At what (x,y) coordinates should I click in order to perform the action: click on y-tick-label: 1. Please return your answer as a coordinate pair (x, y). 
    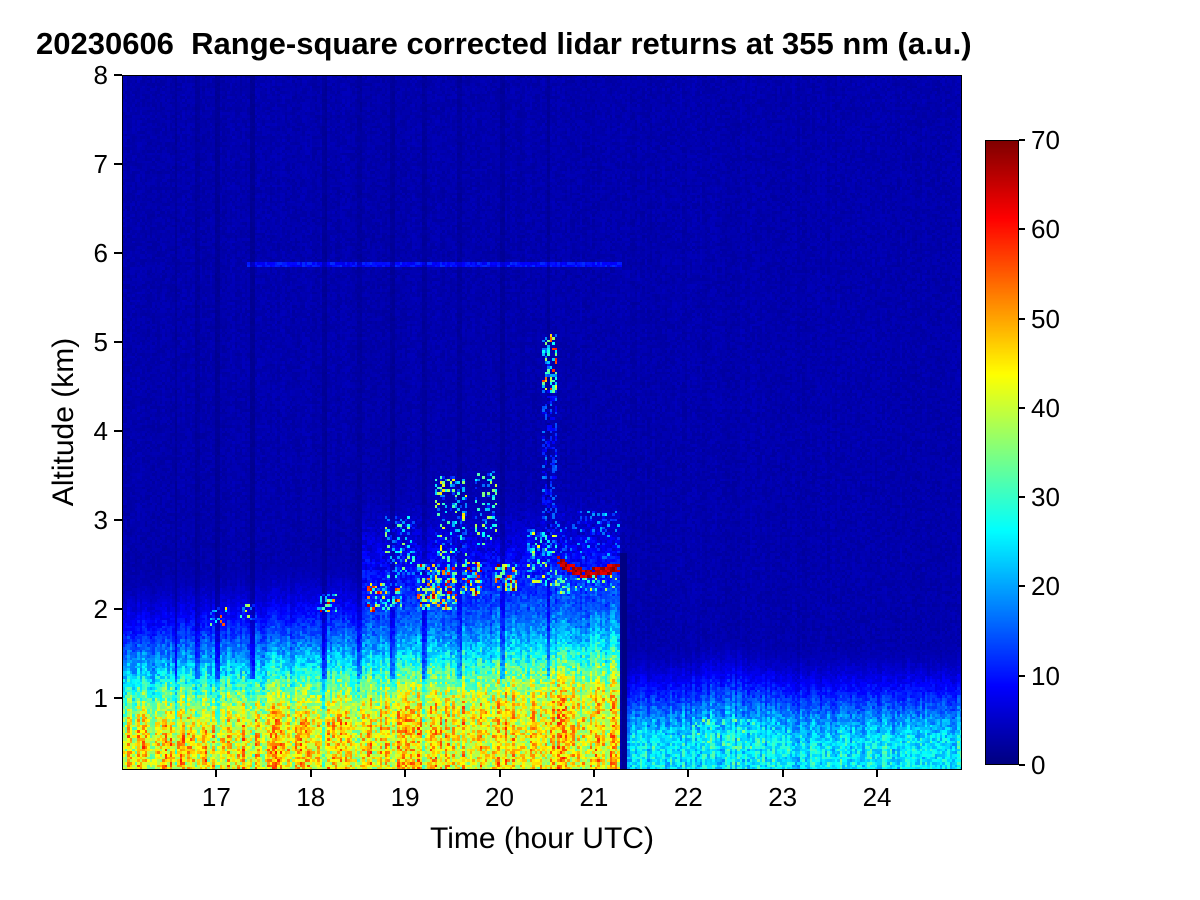
    Looking at the image, I should click on (100, 697).